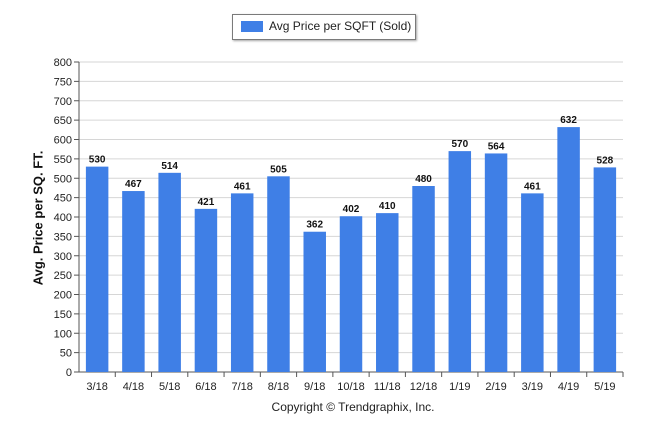  Describe the element at coordinates (63, 179) in the screenshot. I see `y-tick-label: 500` at that location.